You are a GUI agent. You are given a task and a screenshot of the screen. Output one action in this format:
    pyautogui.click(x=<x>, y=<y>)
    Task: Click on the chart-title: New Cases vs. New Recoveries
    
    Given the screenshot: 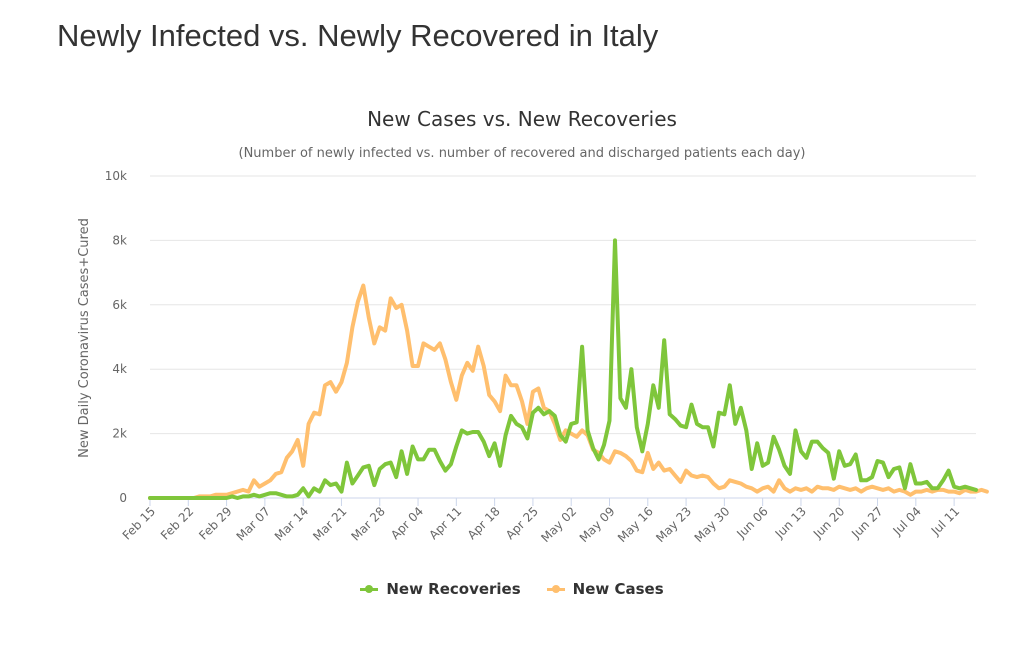 What is the action you would take?
    pyautogui.click(x=522, y=119)
    